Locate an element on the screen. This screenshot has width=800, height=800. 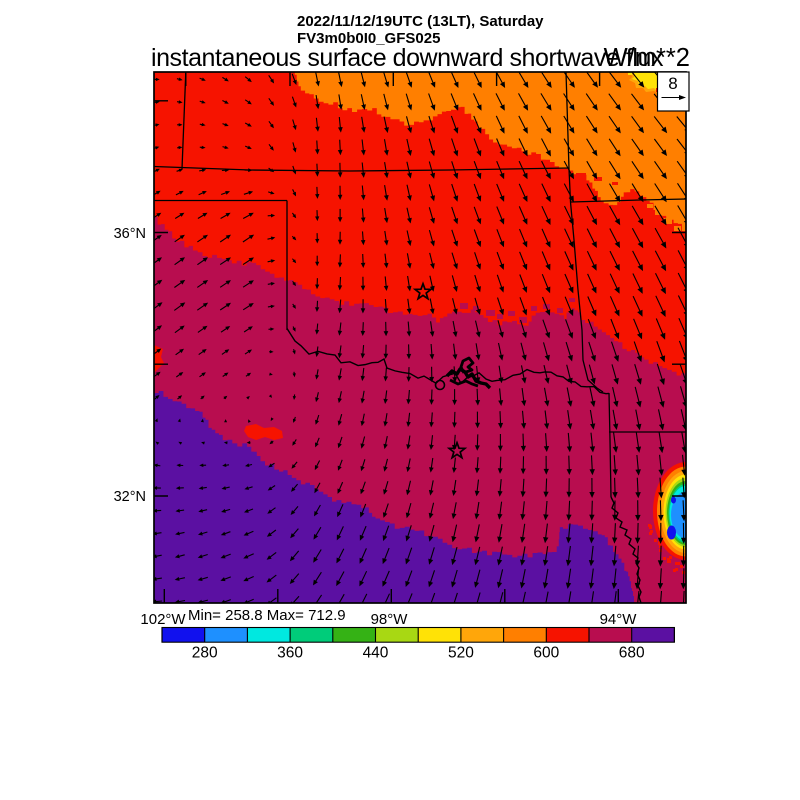
svg-text: 360 is located at coordinates (290, 653).